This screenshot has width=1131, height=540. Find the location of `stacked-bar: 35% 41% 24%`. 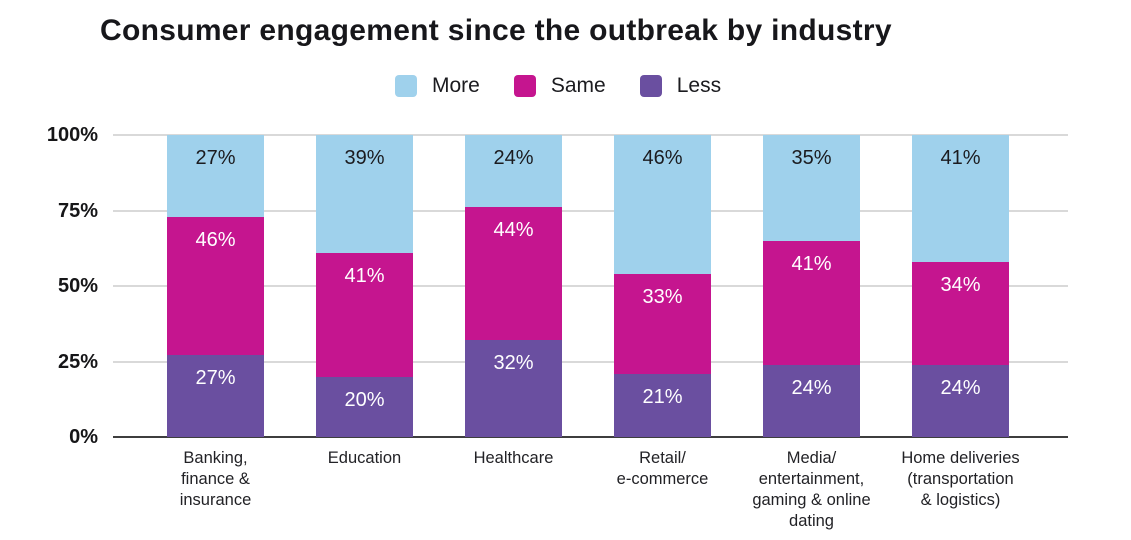

stacked-bar: 35% 41% 24% is located at coordinates (811, 286).